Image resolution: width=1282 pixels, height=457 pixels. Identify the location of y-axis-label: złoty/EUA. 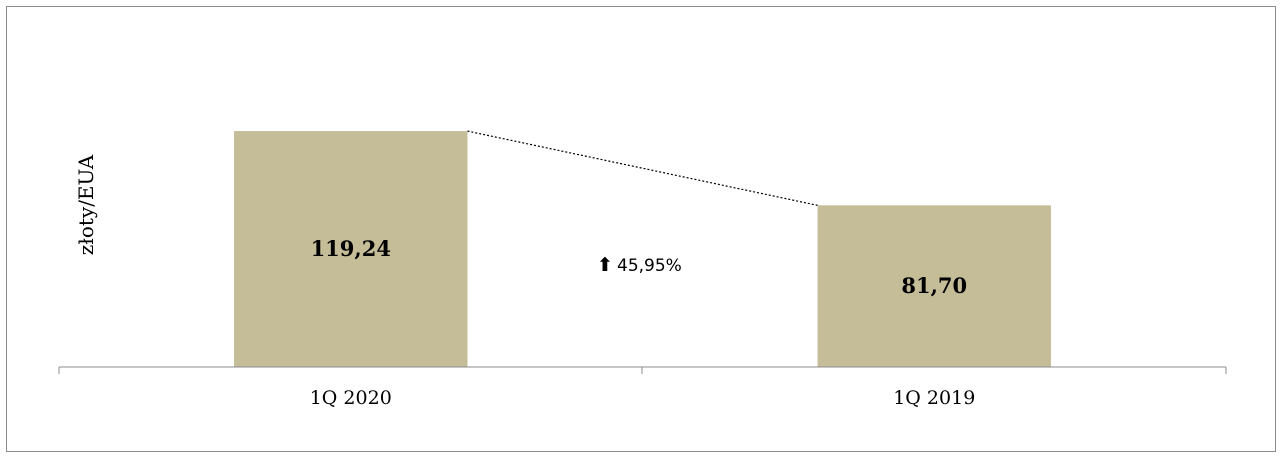
(86, 204).